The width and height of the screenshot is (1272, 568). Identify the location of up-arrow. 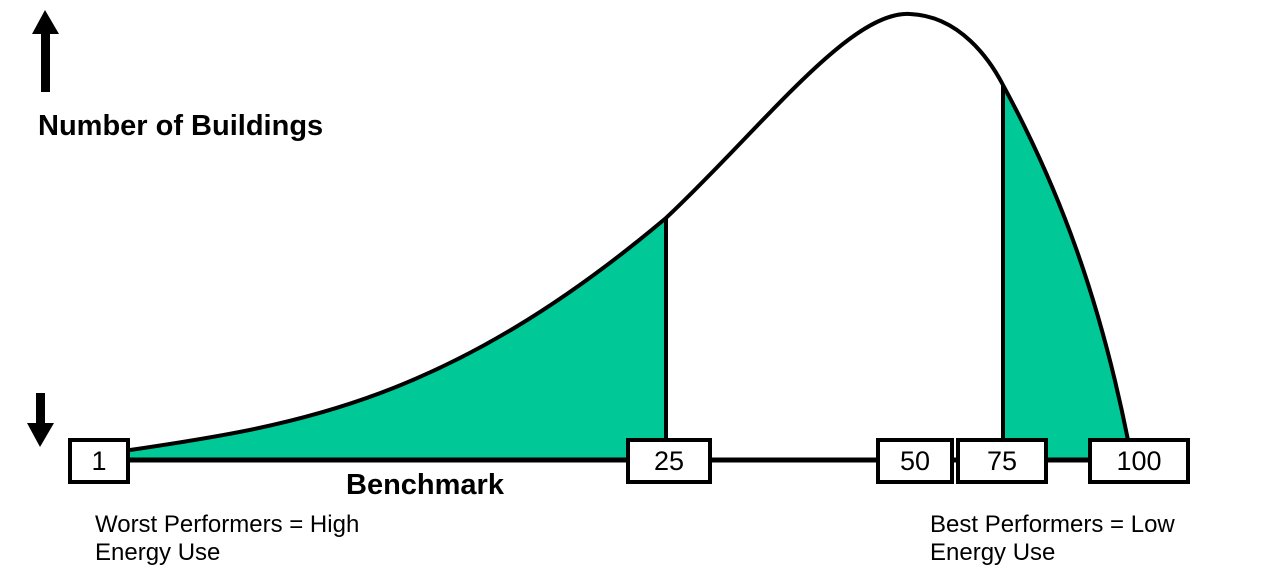
(45, 51).